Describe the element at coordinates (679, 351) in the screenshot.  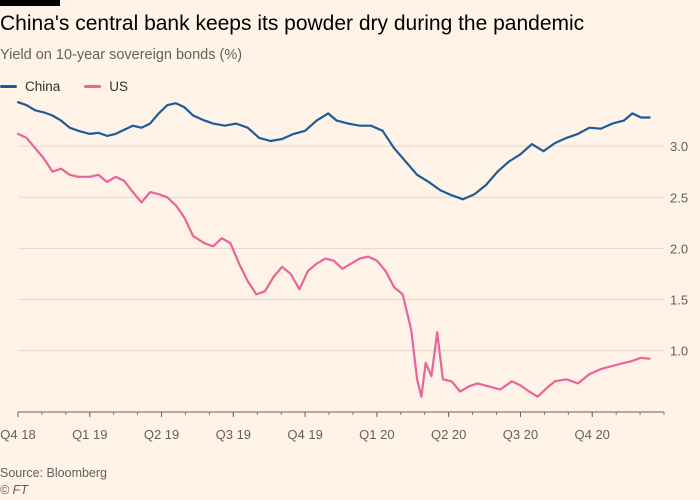
I see `y-tick-label: 1.0` at that location.